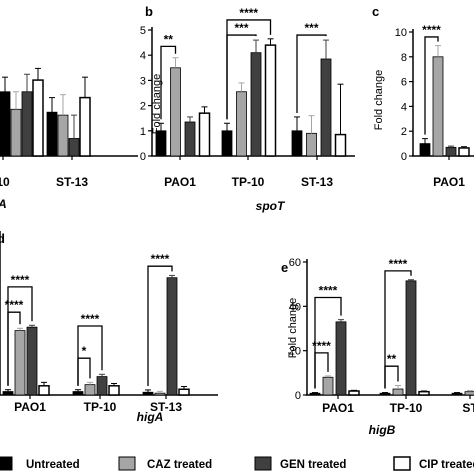 Image resolution: width=474 pixels, height=474 pixels. What do you see at coordinates (293, 328) in the screenshot?
I see `y-axis-title-e: Fold change` at bounding box center [293, 328].